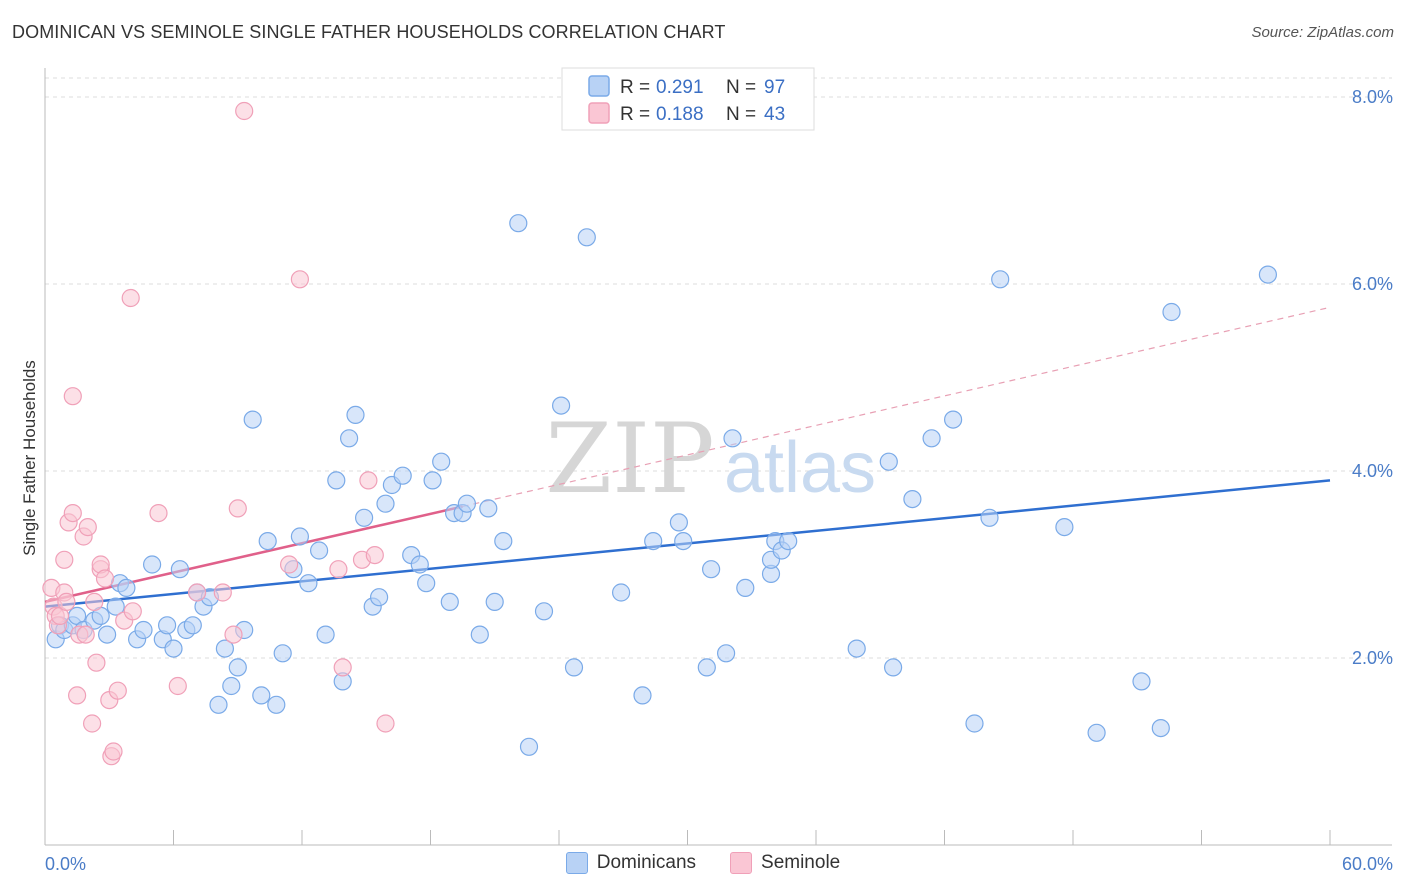 The image size is (1406, 892). Describe the element at coordinates (29, 458) in the screenshot. I see `y-axis-title: Single Father Households` at that location.